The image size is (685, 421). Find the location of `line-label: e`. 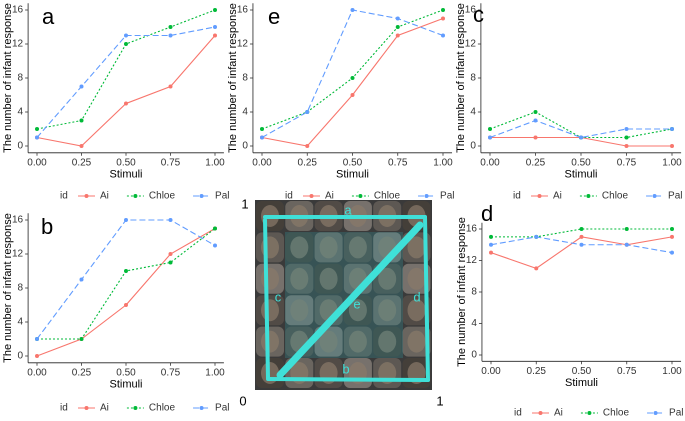

line-label: e is located at coordinates (356, 303).